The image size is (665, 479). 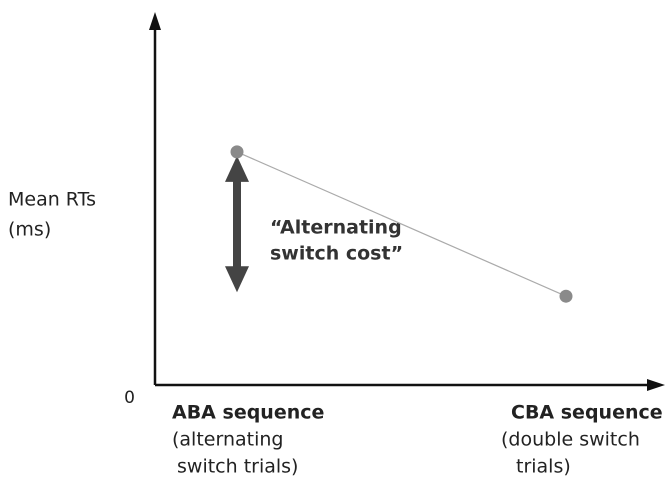 I want to click on x-tick-note: trials), so click(x=543, y=467).